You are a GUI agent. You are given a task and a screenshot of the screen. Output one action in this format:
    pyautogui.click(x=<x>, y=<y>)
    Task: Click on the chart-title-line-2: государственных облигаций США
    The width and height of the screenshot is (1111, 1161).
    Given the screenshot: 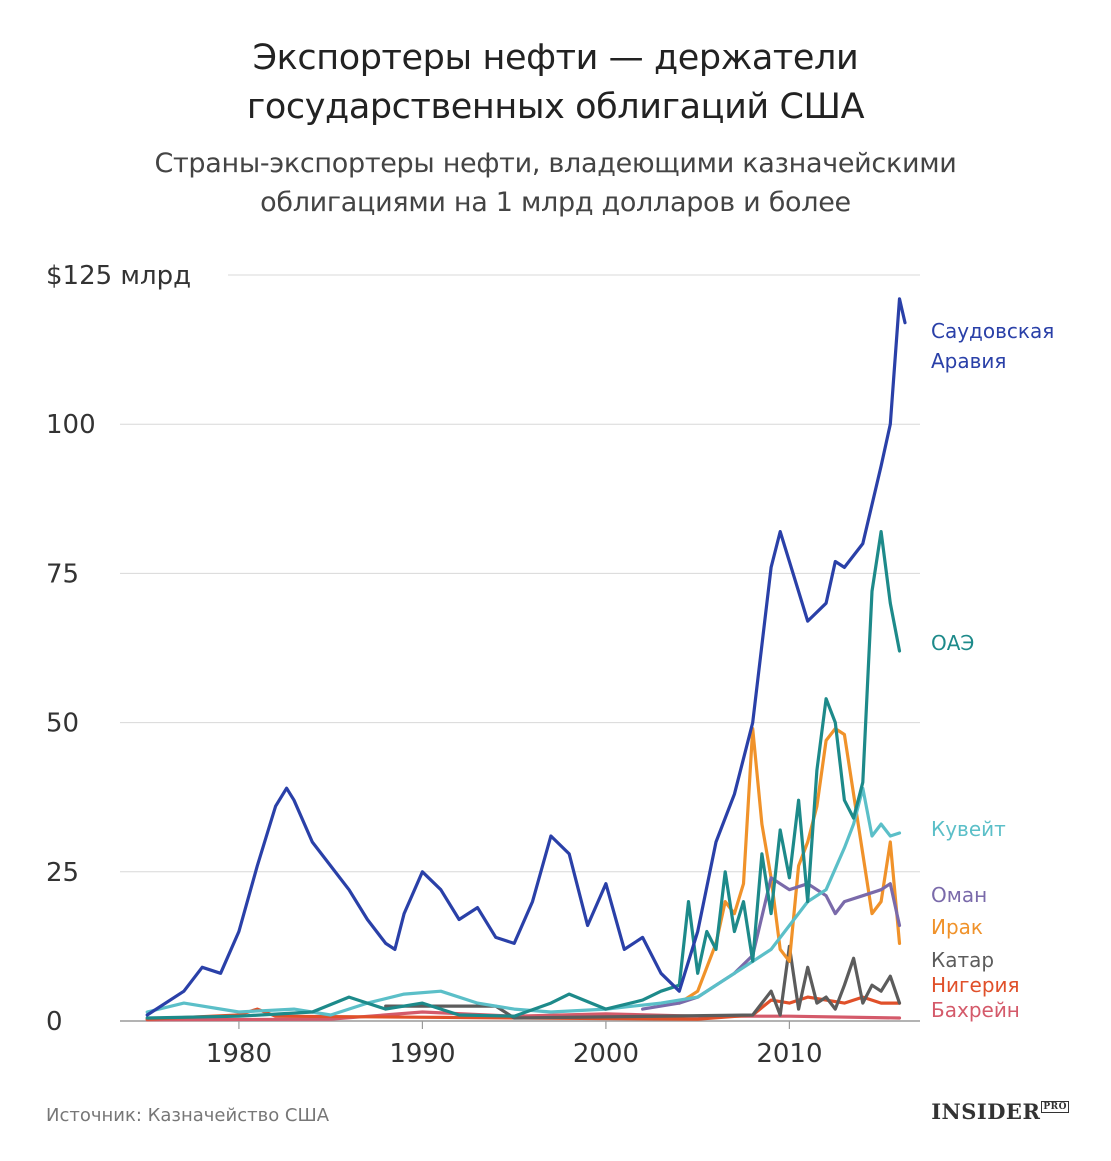 What is the action you would take?
    pyautogui.click(x=555, y=107)
    